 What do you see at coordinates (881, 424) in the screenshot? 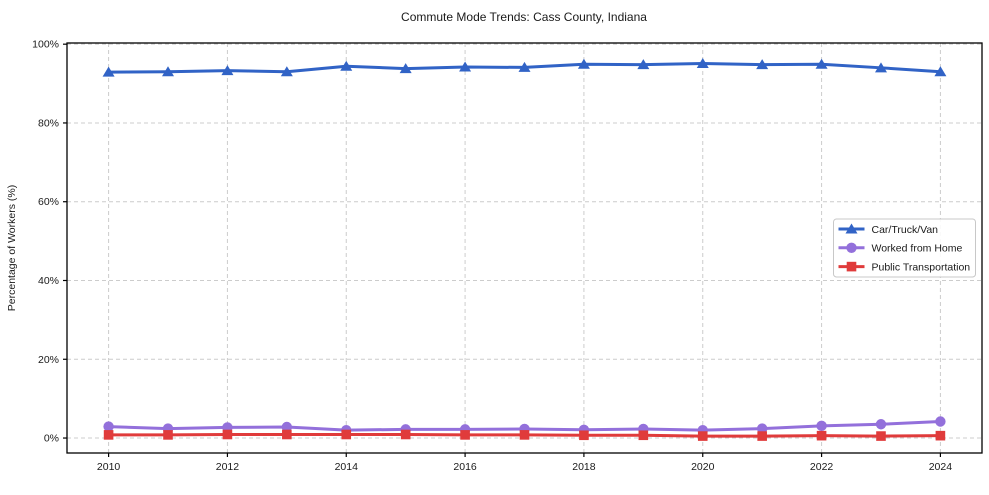
I see `marker-worked-from-home-2023` at bounding box center [881, 424].